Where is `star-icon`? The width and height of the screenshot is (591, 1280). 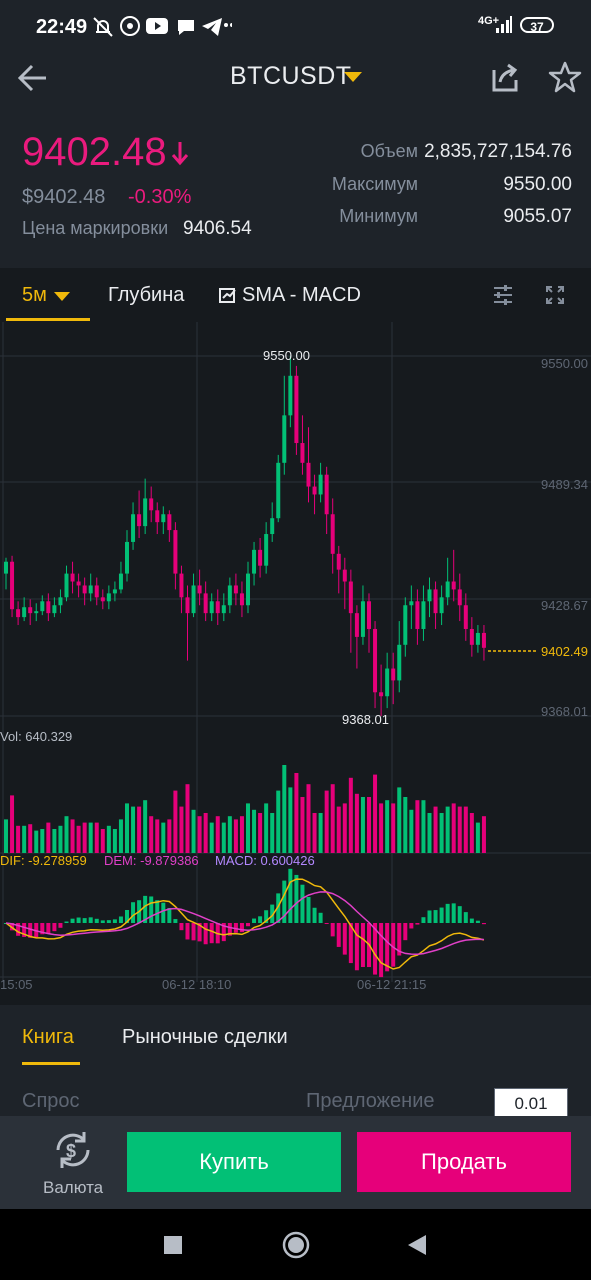 star-icon is located at coordinates (565, 77).